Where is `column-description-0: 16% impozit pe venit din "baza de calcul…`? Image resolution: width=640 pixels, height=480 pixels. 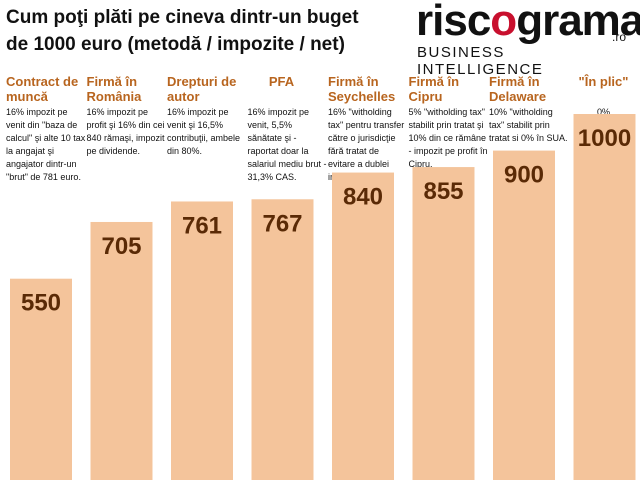 column-description-0: 16% impozit pe venit din "baza de calcul… is located at coordinates (46, 144).